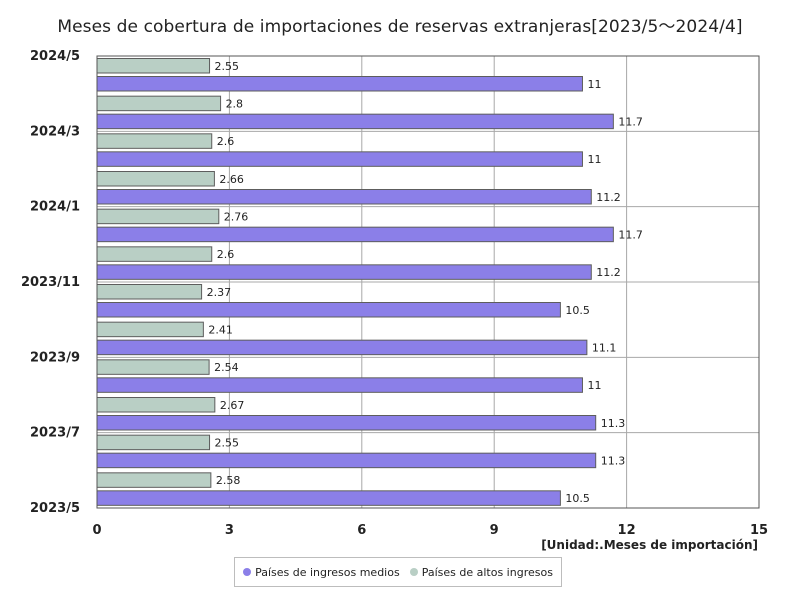  What do you see at coordinates (494, 530) in the screenshot?
I see `x-tick-label: 9` at bounding box center [494, 530].